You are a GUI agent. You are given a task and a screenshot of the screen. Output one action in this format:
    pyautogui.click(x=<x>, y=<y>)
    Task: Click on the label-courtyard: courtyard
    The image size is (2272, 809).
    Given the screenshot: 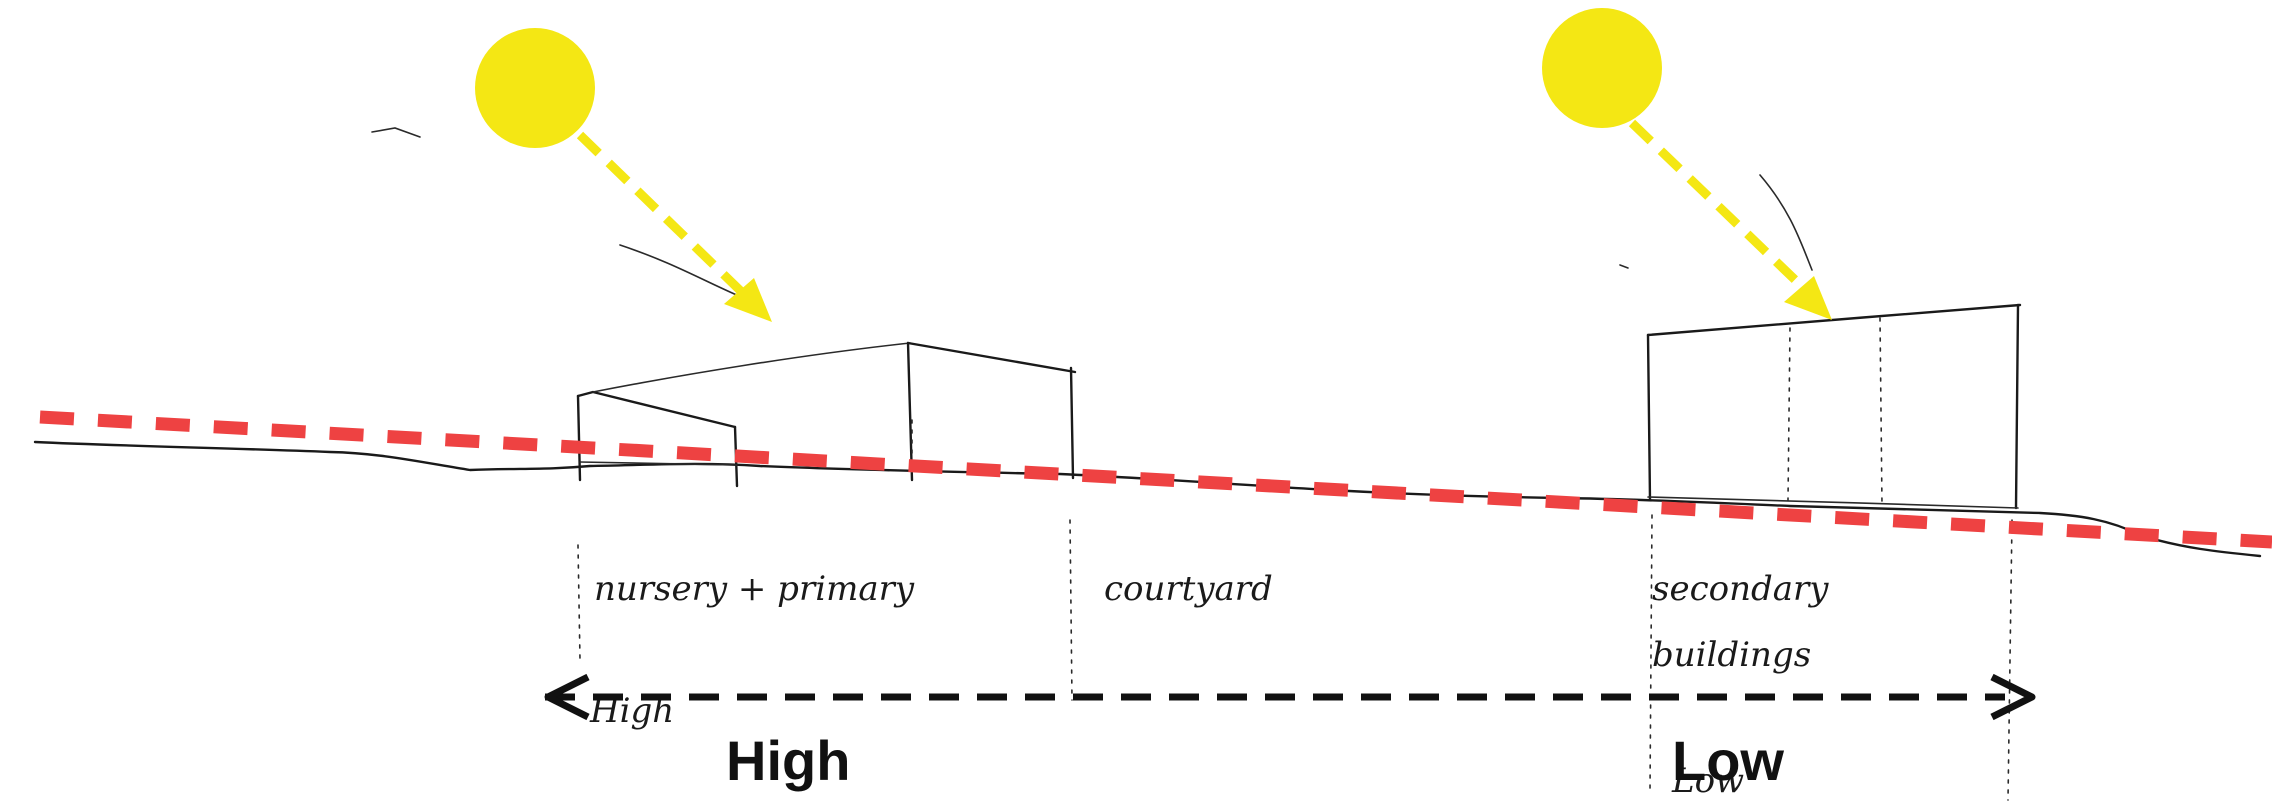 What is the action you would take?
    pyautogui.click(x=1188, y=589)
    